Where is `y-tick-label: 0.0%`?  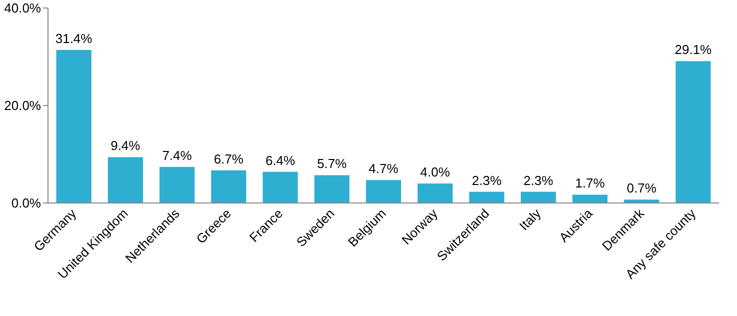 y-tick-label: 0.0% is located at coordinates (26, 203).